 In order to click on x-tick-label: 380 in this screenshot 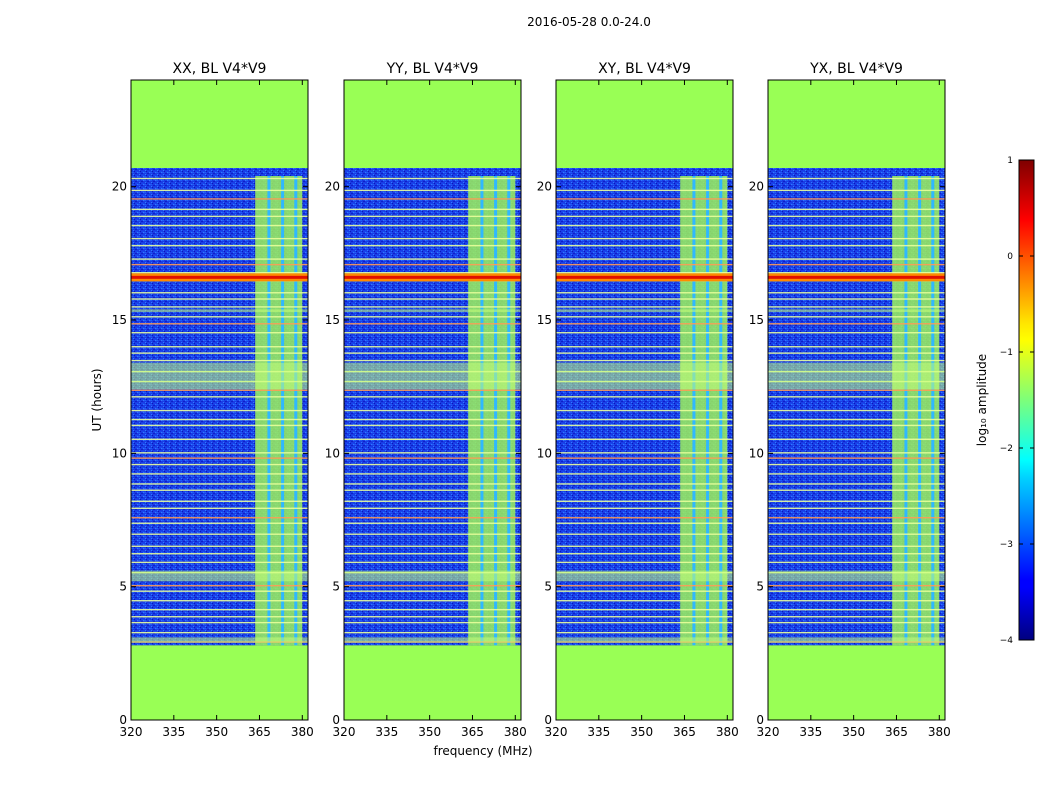, I will do `click(939, 732)`.